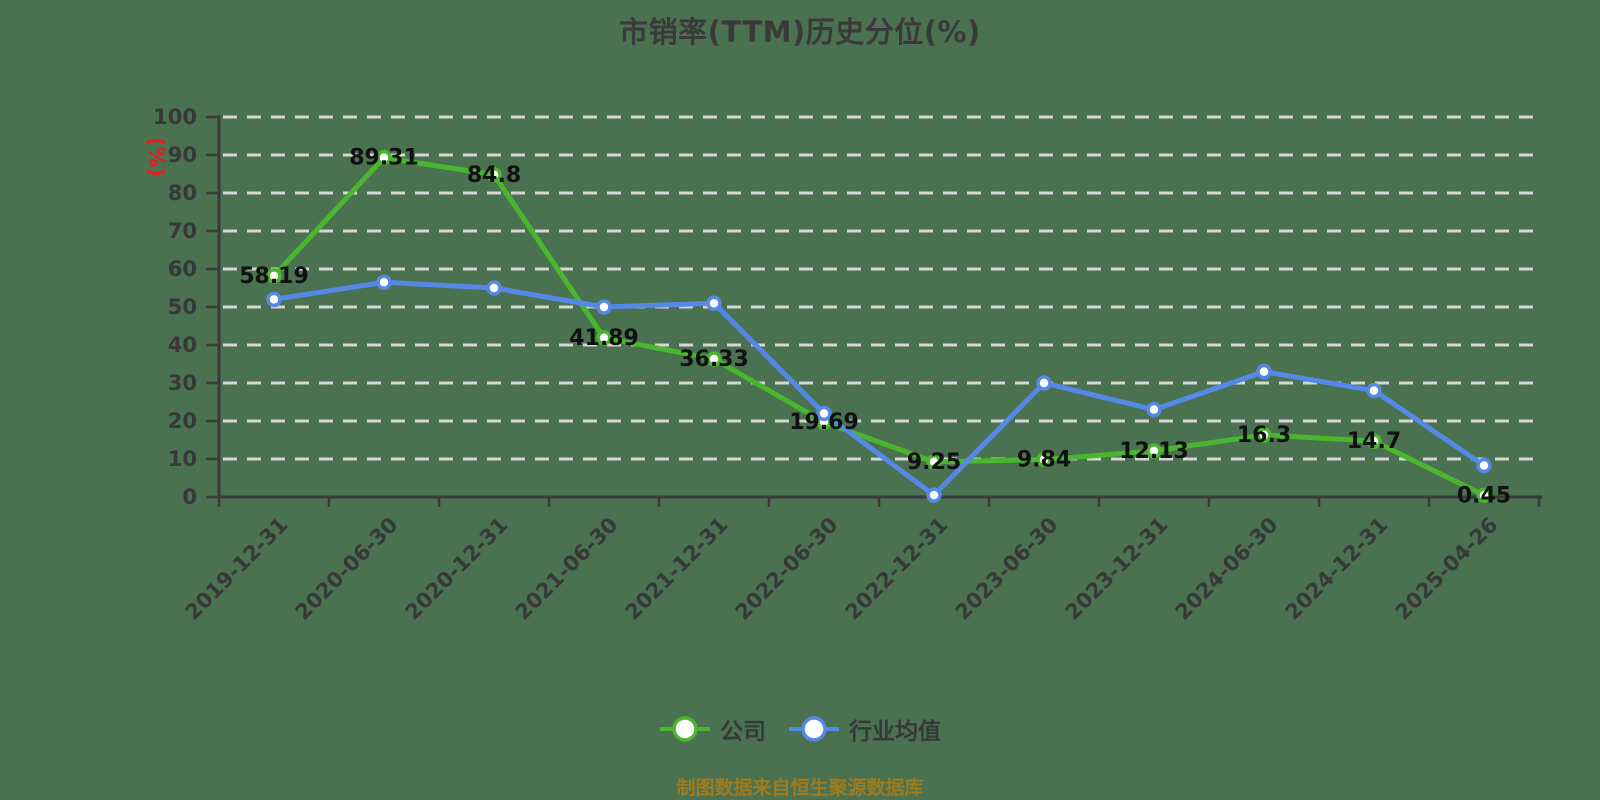 Image resolution: width=1600 pixels, height=800 pixels. What do you see at coordinates (1227, 569) in the screenshot?
I see `x-tick-label: 2024-06-30` at bounding box center [1227, 569].